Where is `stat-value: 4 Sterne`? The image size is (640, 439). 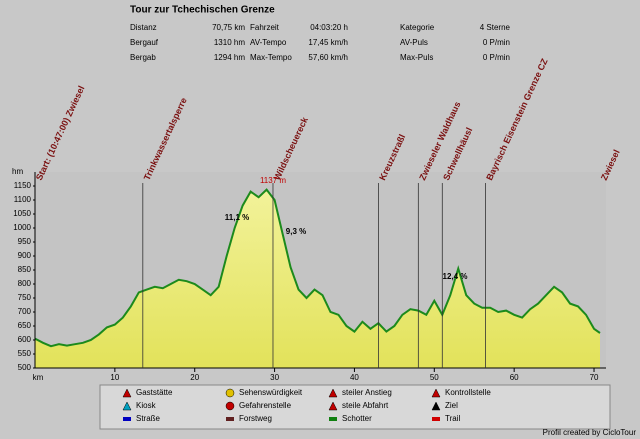 stat-value: 4 Sterne is located at coordinates (495, 27).